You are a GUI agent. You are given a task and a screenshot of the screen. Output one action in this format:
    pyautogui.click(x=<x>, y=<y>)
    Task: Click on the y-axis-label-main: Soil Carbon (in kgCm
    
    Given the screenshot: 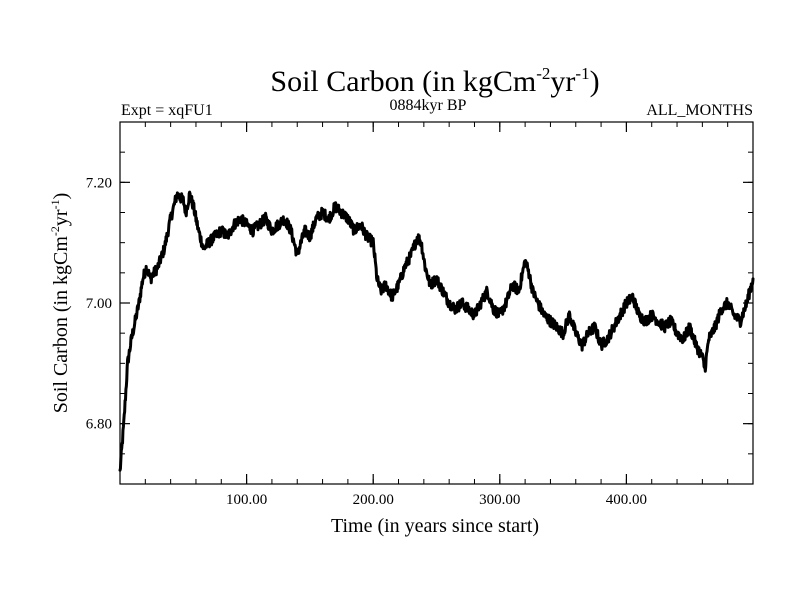 What is the action you would take?
    pyautogui.click(x=61, y=325)
    